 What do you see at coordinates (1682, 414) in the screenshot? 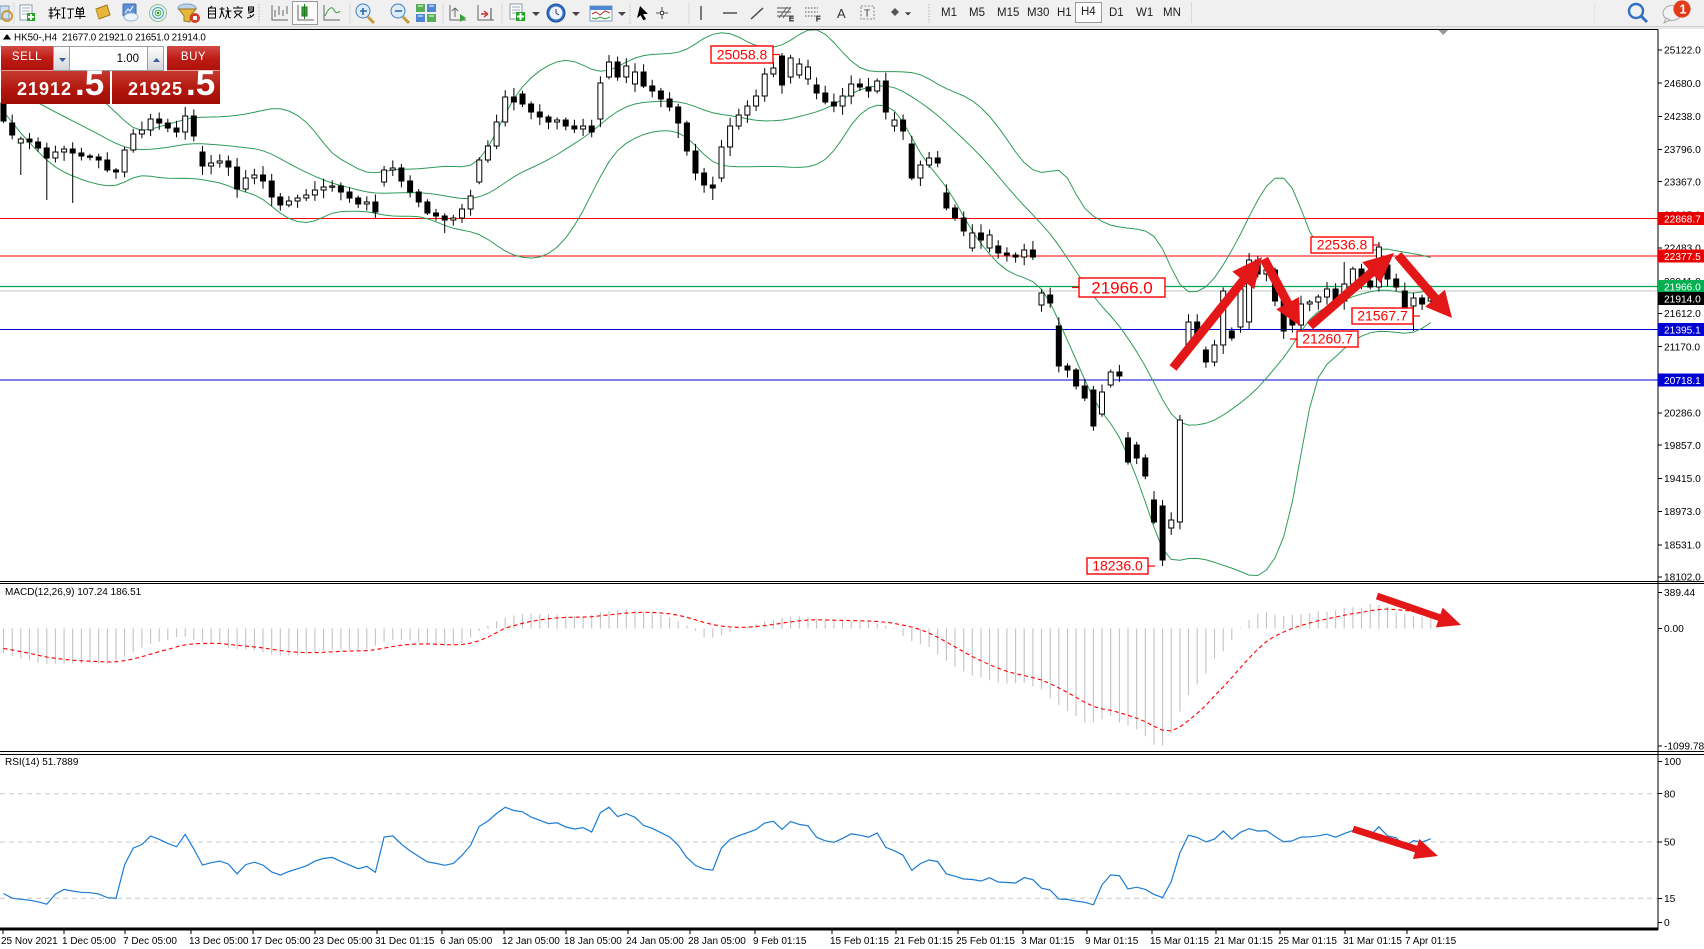
I see `svg-text: 20286.0` at bounding box center [1682, 414].